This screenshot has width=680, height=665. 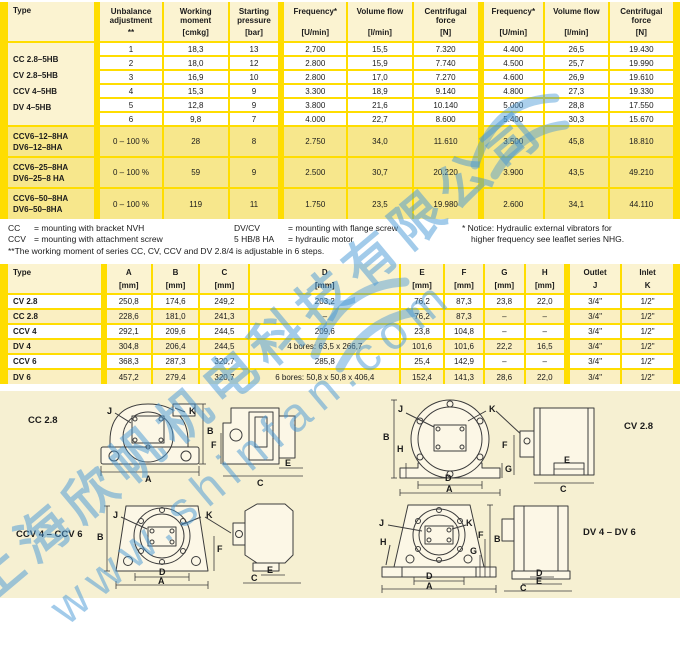 I want to click on table-cell: 27,3, so click(x=576, y=90).